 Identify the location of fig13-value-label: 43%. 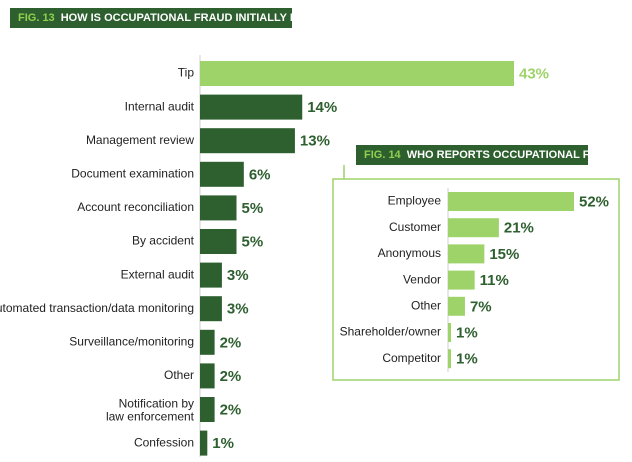
(534, 73).